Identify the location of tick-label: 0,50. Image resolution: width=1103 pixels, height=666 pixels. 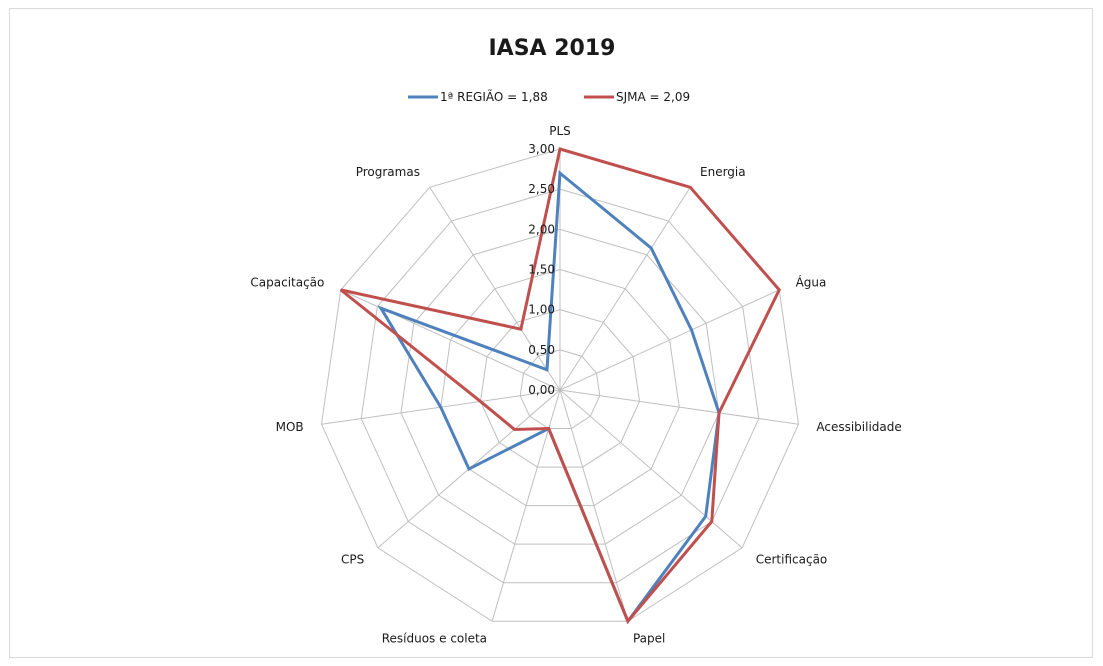
(541, 350).